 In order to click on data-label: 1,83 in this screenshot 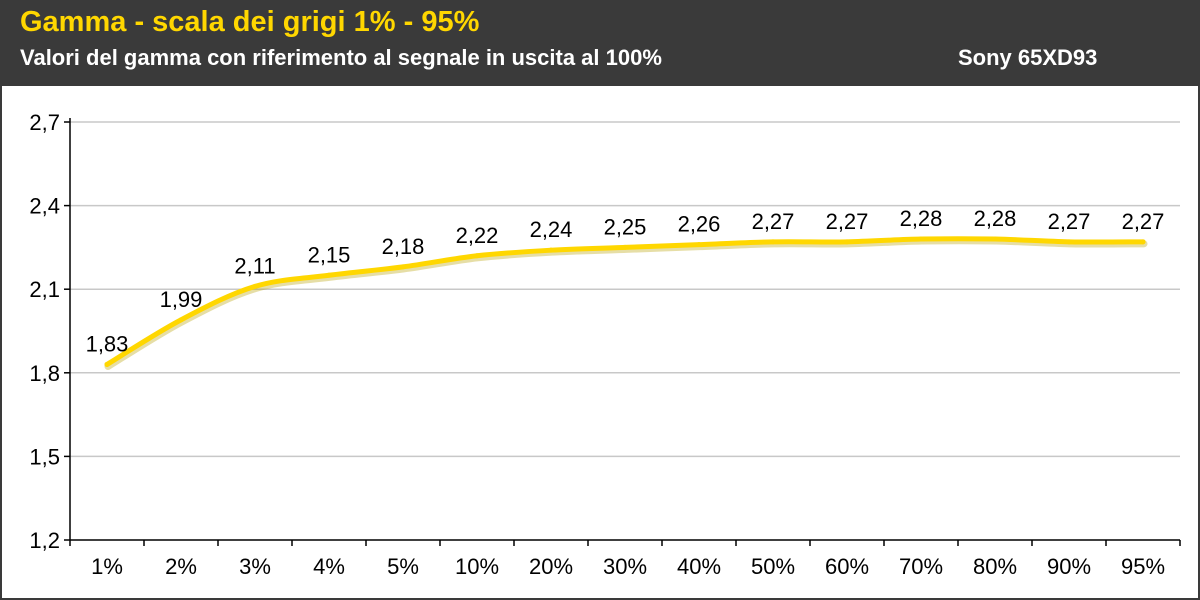, I will do `click(107, 343)`.